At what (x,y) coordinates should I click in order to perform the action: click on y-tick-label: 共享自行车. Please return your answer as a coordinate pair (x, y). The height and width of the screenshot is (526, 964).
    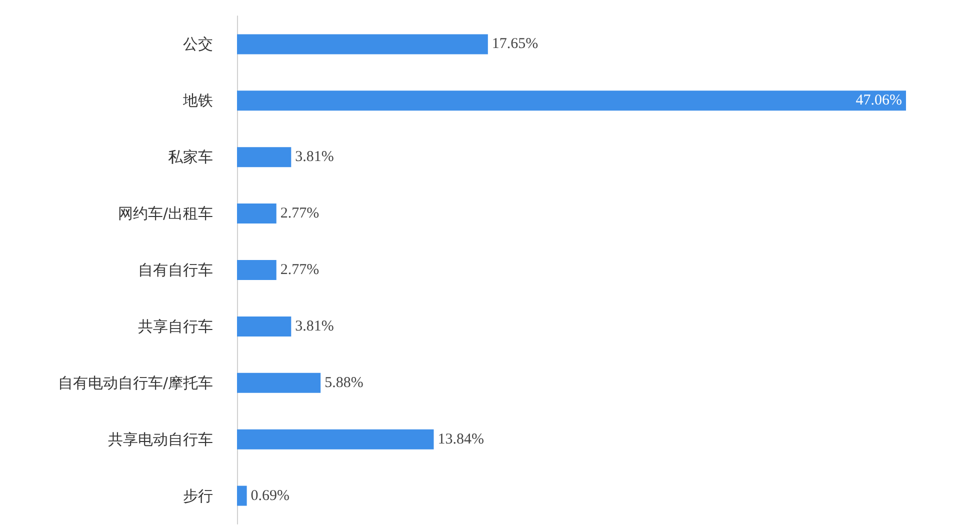
    Looking at the image, I should click on (175, 326).